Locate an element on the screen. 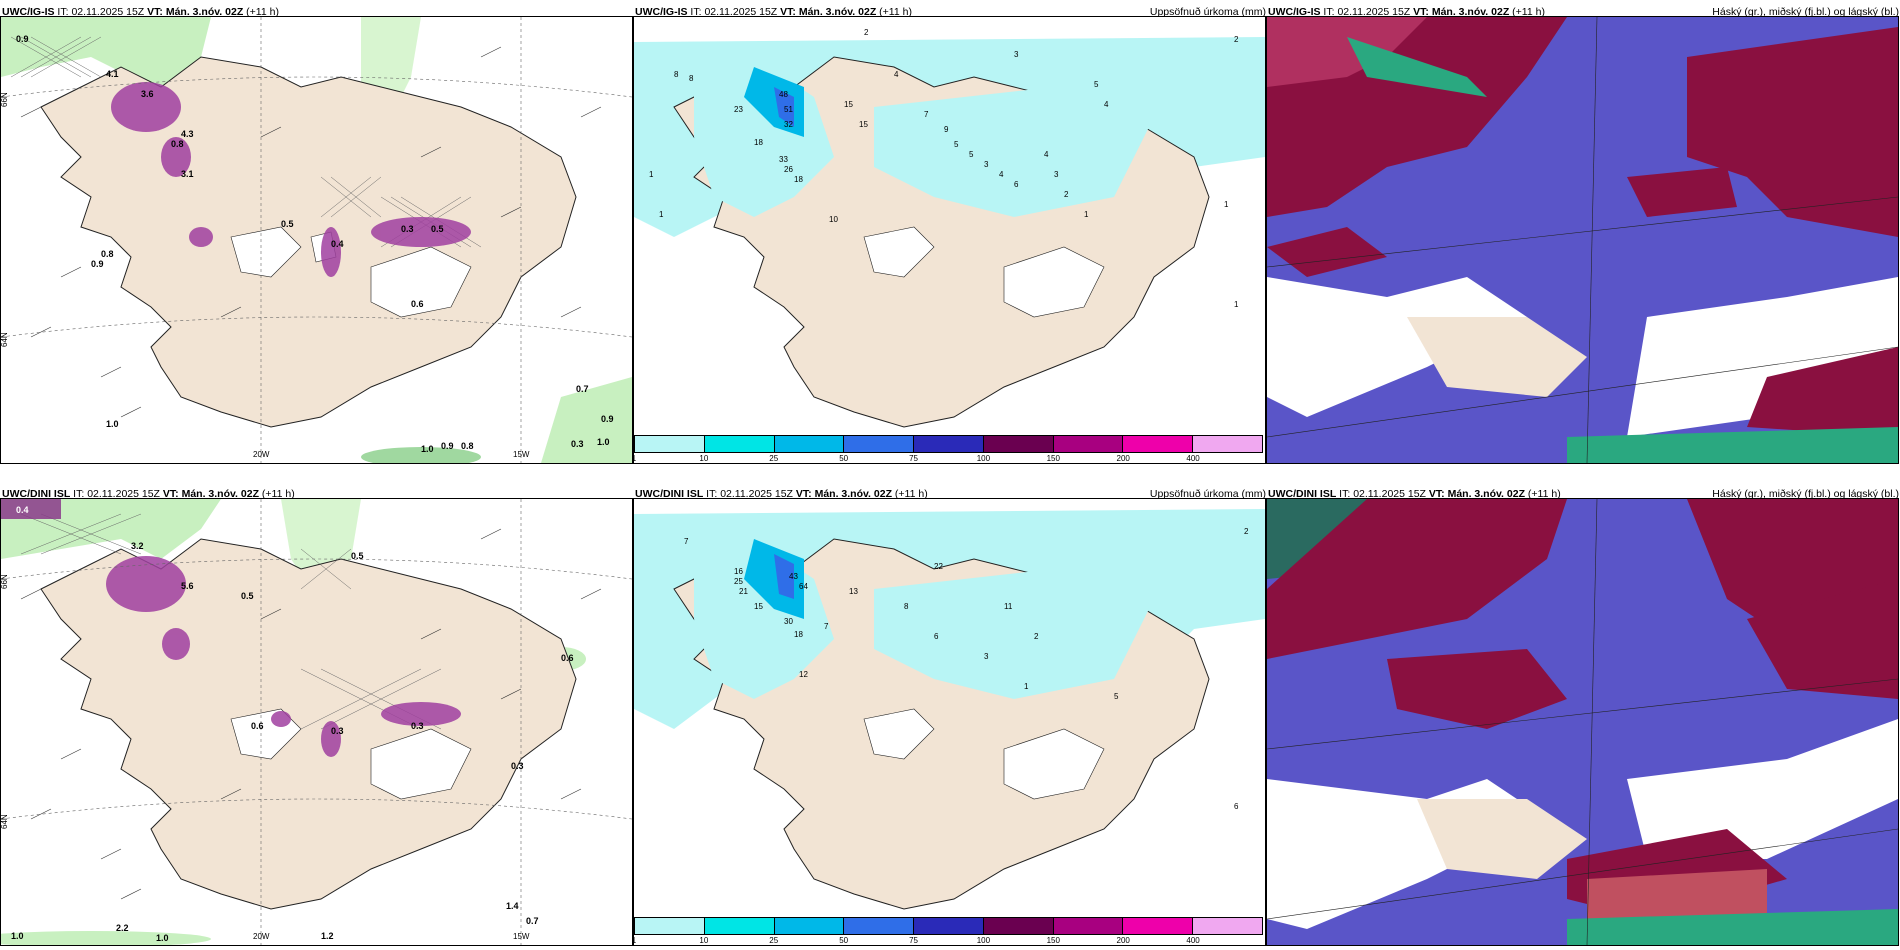 Image resolution: width=1900 pixels, height=950 pixels. colorbar-tick: 75 is located at coordinates (913, 458).